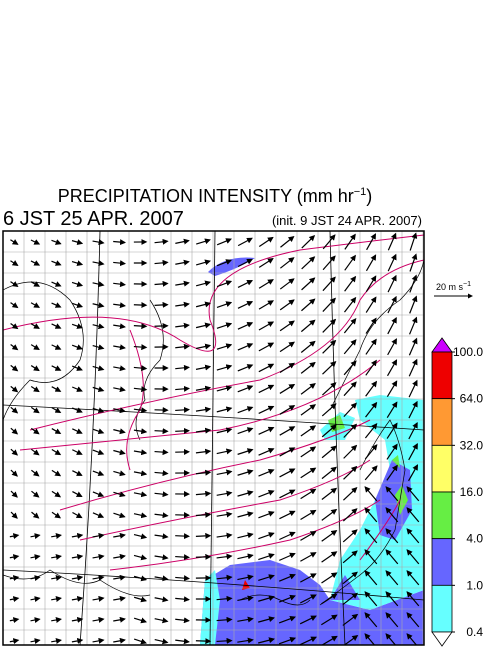 Image resolution: width=500 pixels, height=650 pixels. I want to click on colorbar-label: 32.0, so click(472, 445).